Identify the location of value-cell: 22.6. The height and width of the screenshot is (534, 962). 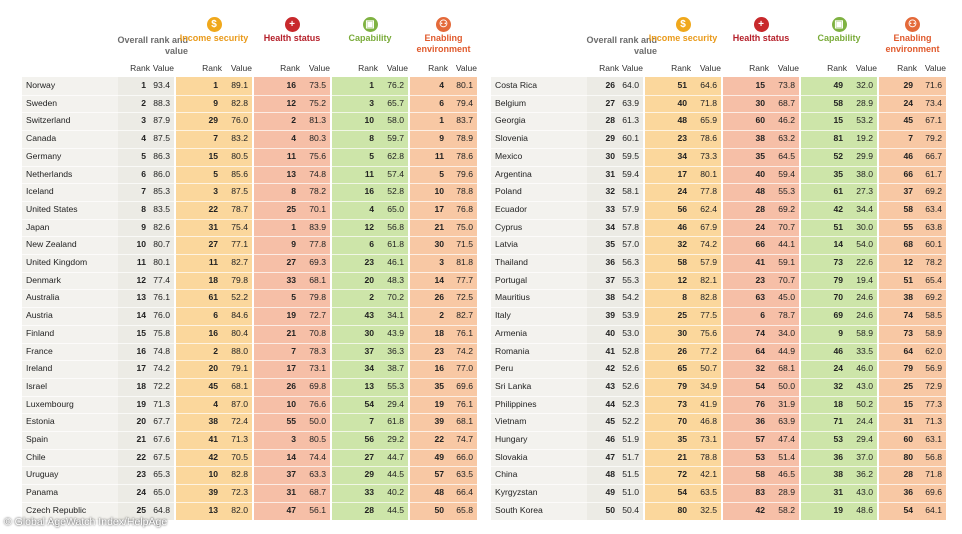
(864, 262).